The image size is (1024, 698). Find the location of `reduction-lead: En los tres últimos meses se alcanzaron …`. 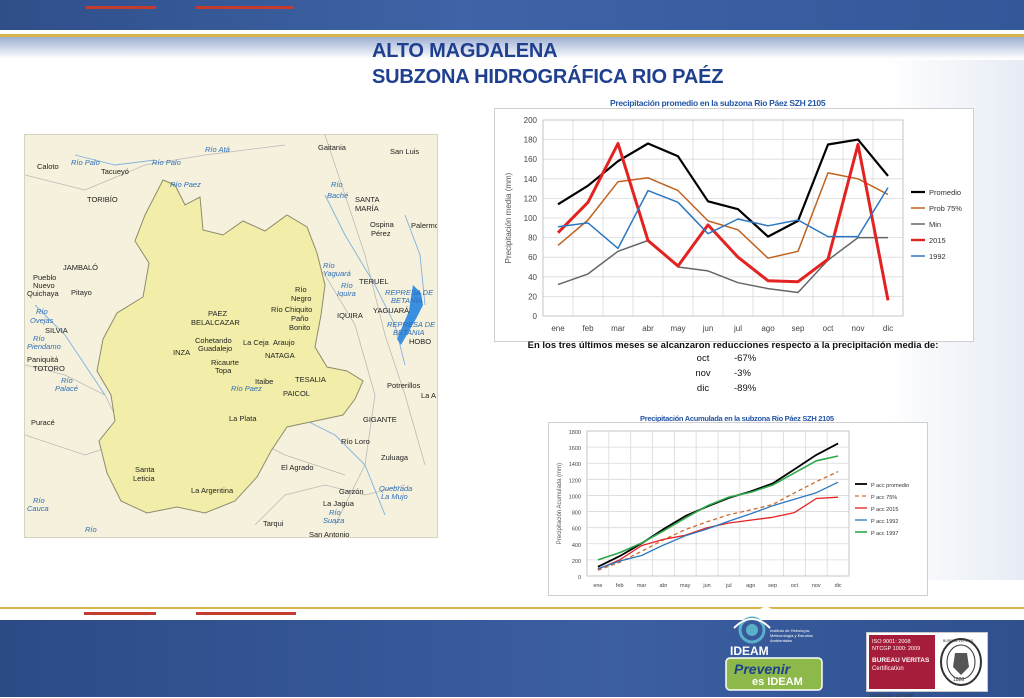

reduction-lead: En los tres últimos meses se alcanzaron … is located at coordinates (733, 345).